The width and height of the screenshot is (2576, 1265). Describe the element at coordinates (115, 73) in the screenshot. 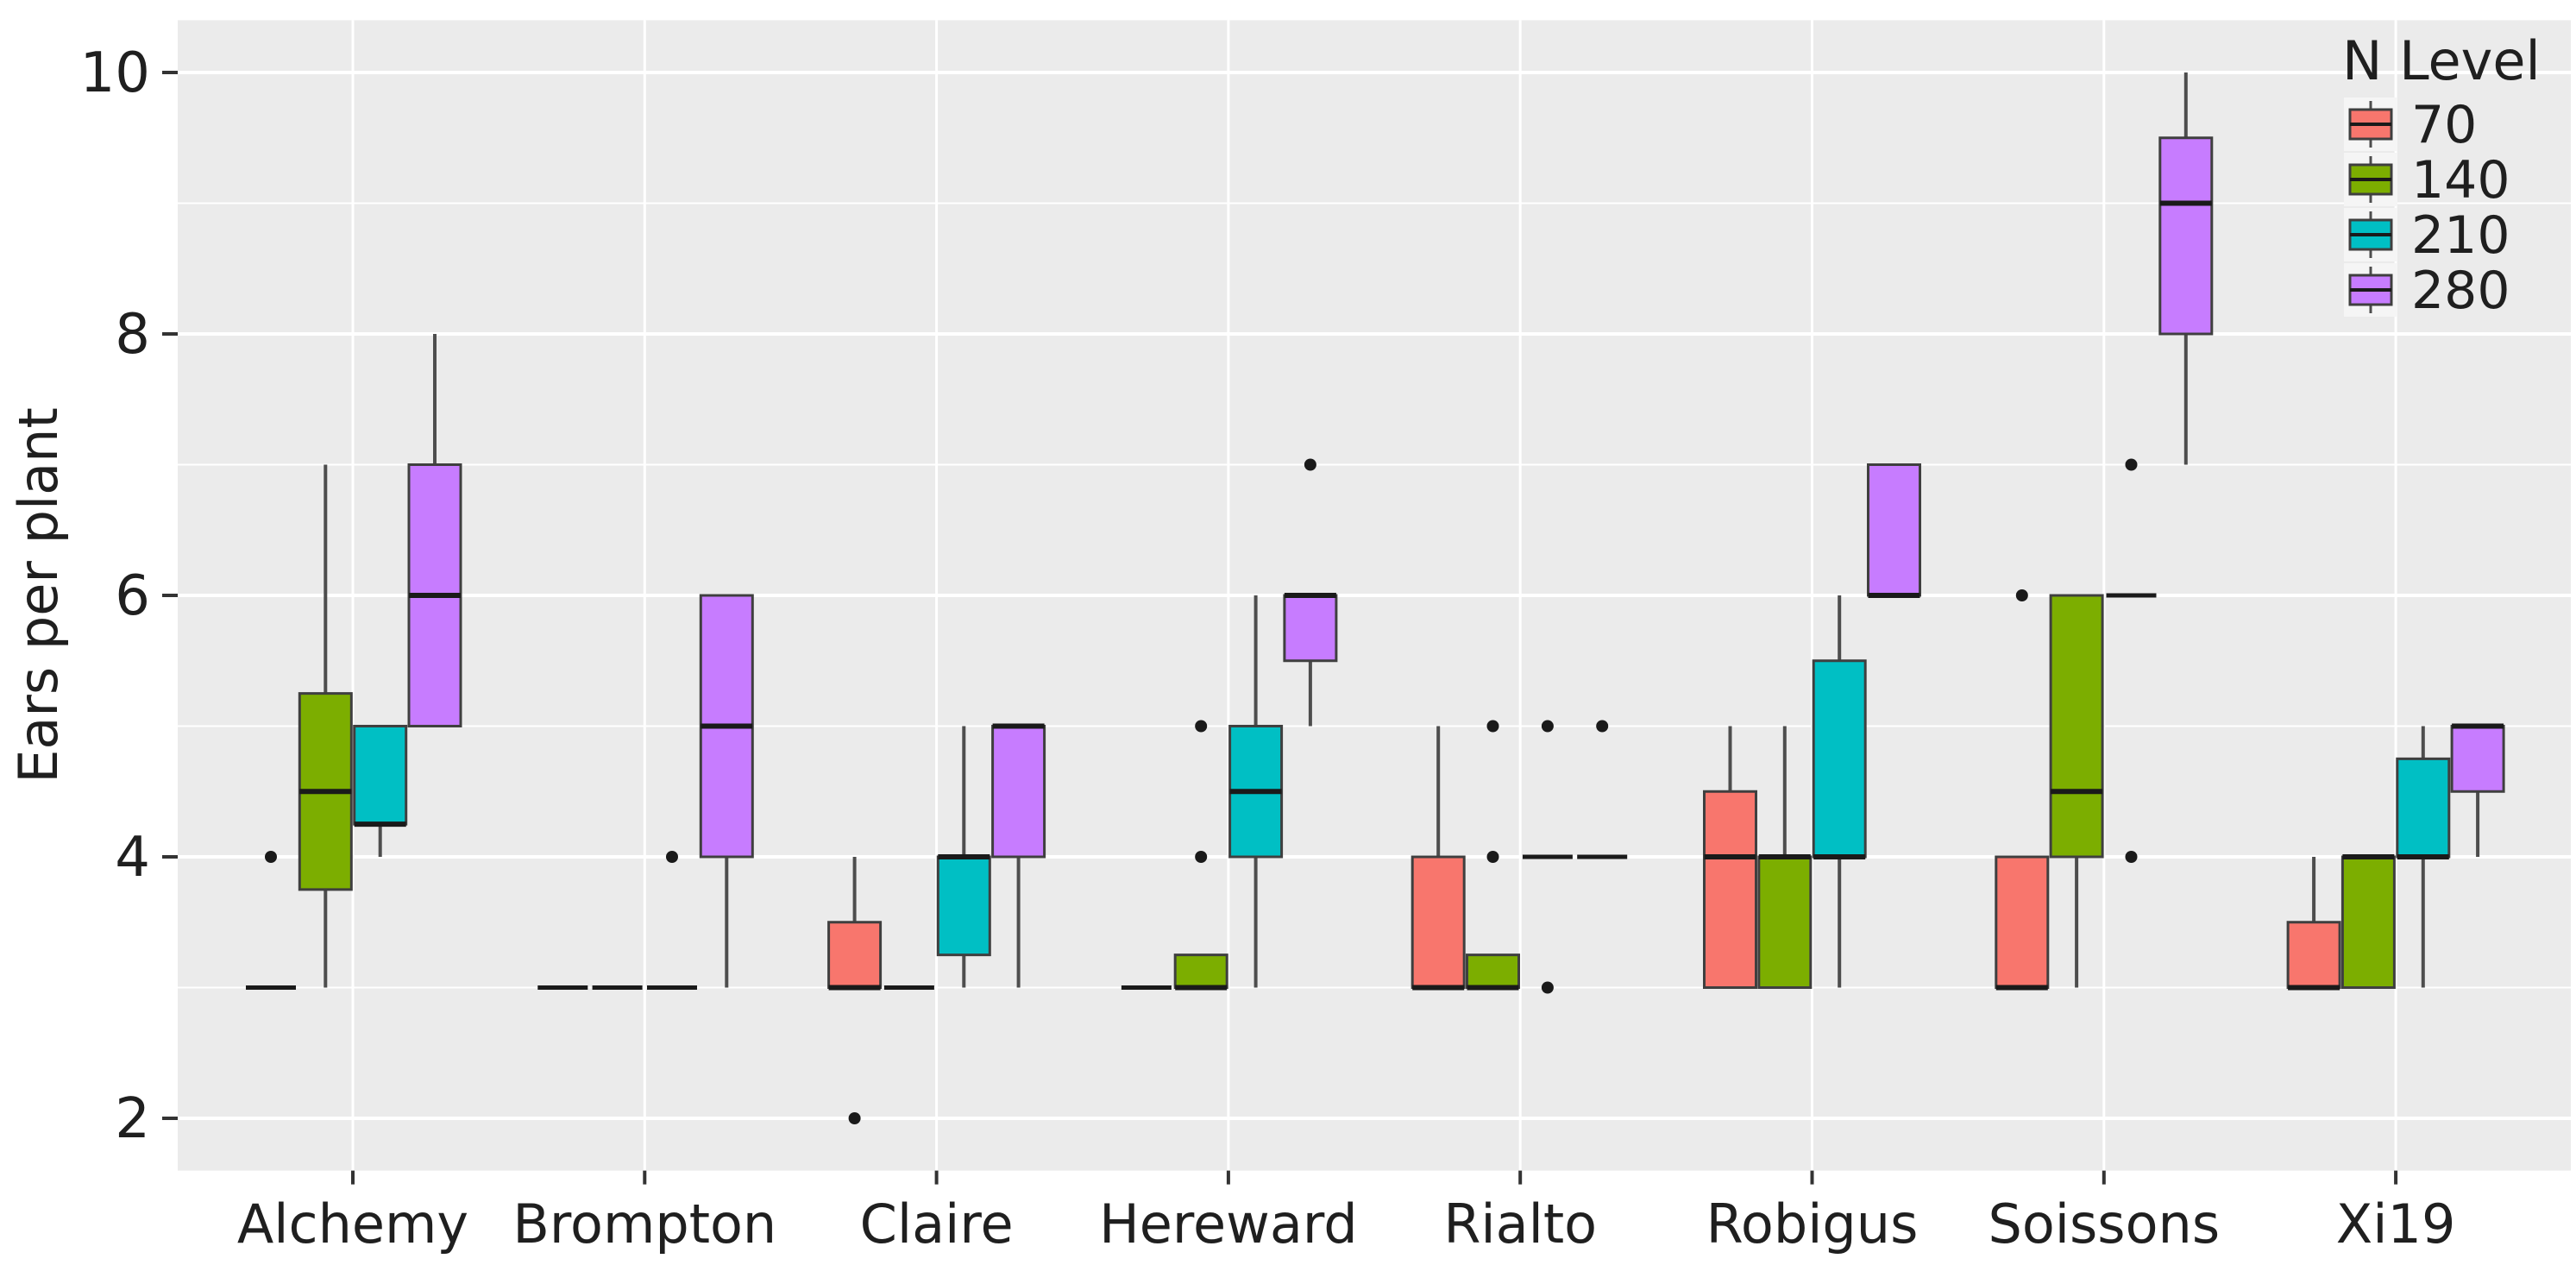

I see `y-tick-label: 10` at that location.